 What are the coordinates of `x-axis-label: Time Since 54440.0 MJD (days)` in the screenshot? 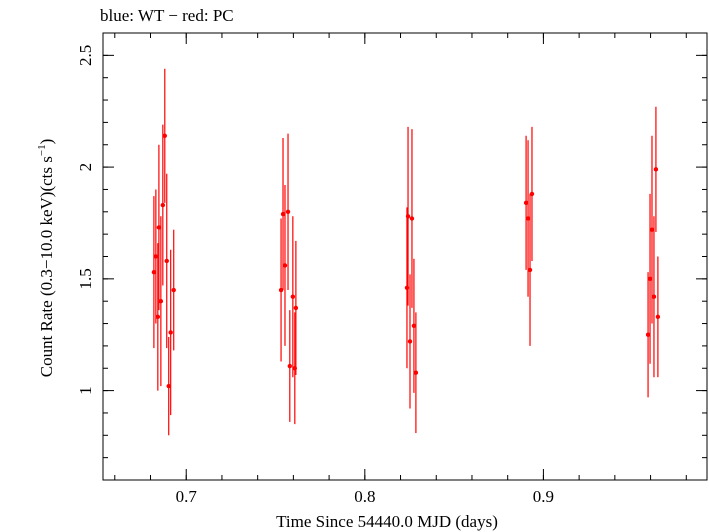 It's located at (387, 521).